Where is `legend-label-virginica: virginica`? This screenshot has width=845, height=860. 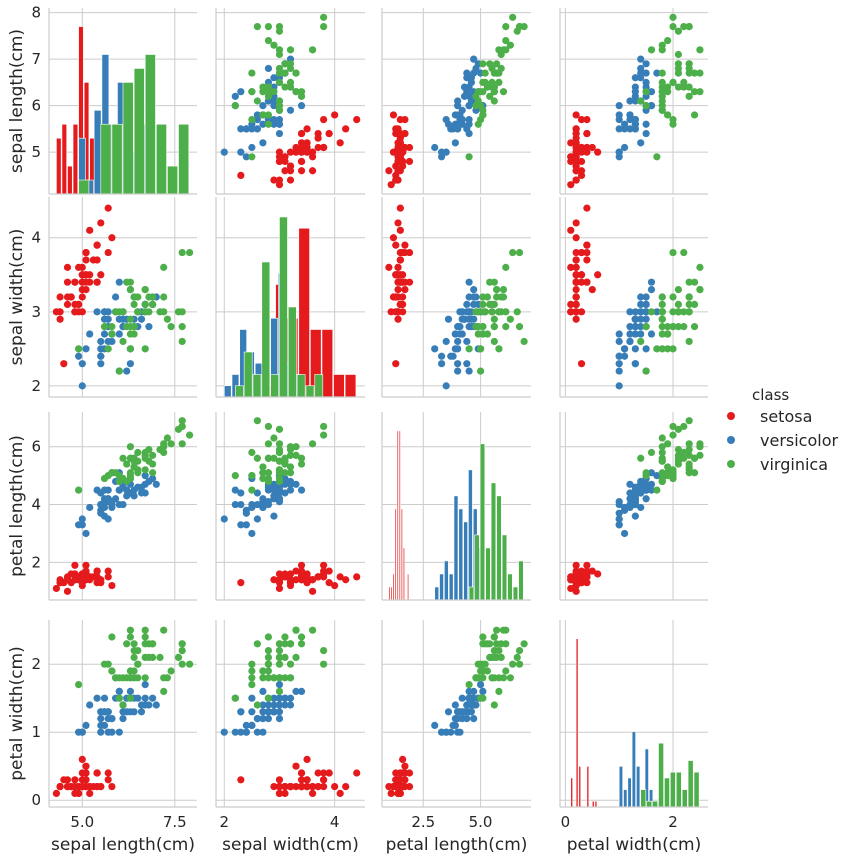
legend-label-virginica: virginica is located at coordinates (794, 464).